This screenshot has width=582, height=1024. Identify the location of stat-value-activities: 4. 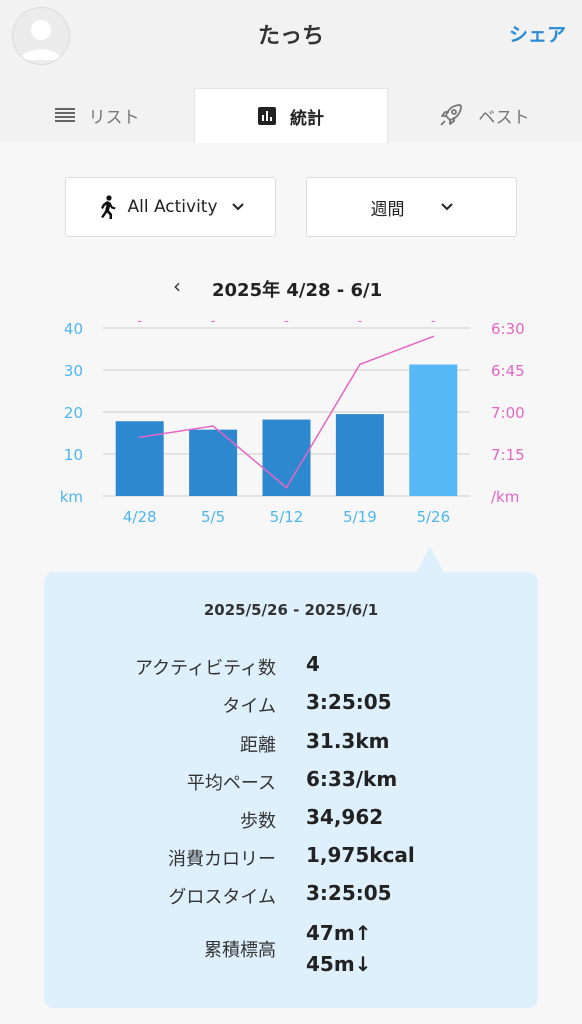
(313, 664).